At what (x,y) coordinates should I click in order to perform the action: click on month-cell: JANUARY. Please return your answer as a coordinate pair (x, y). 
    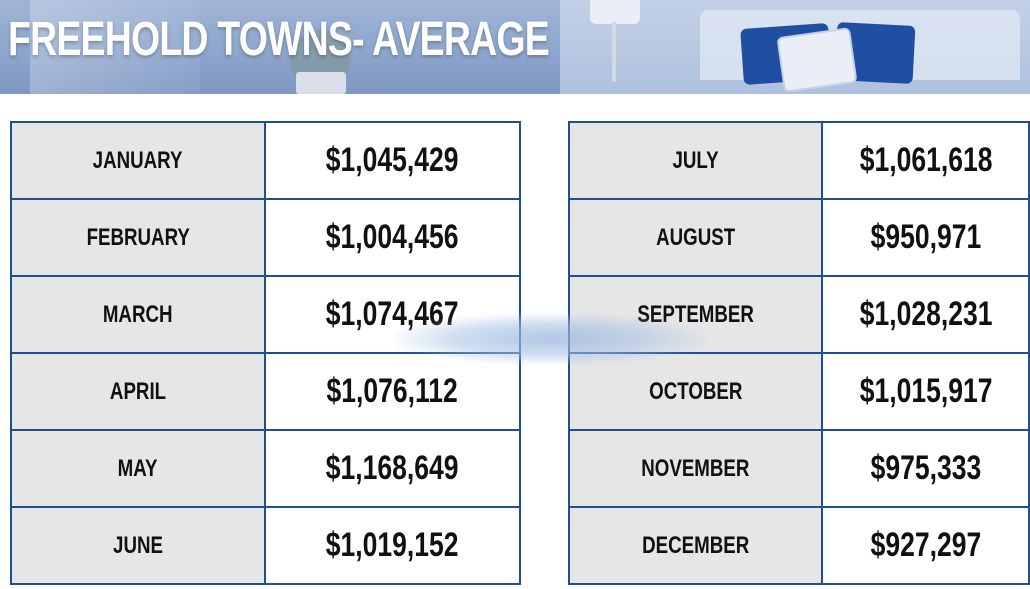
    Looking at the image, I should click on (138, 160).